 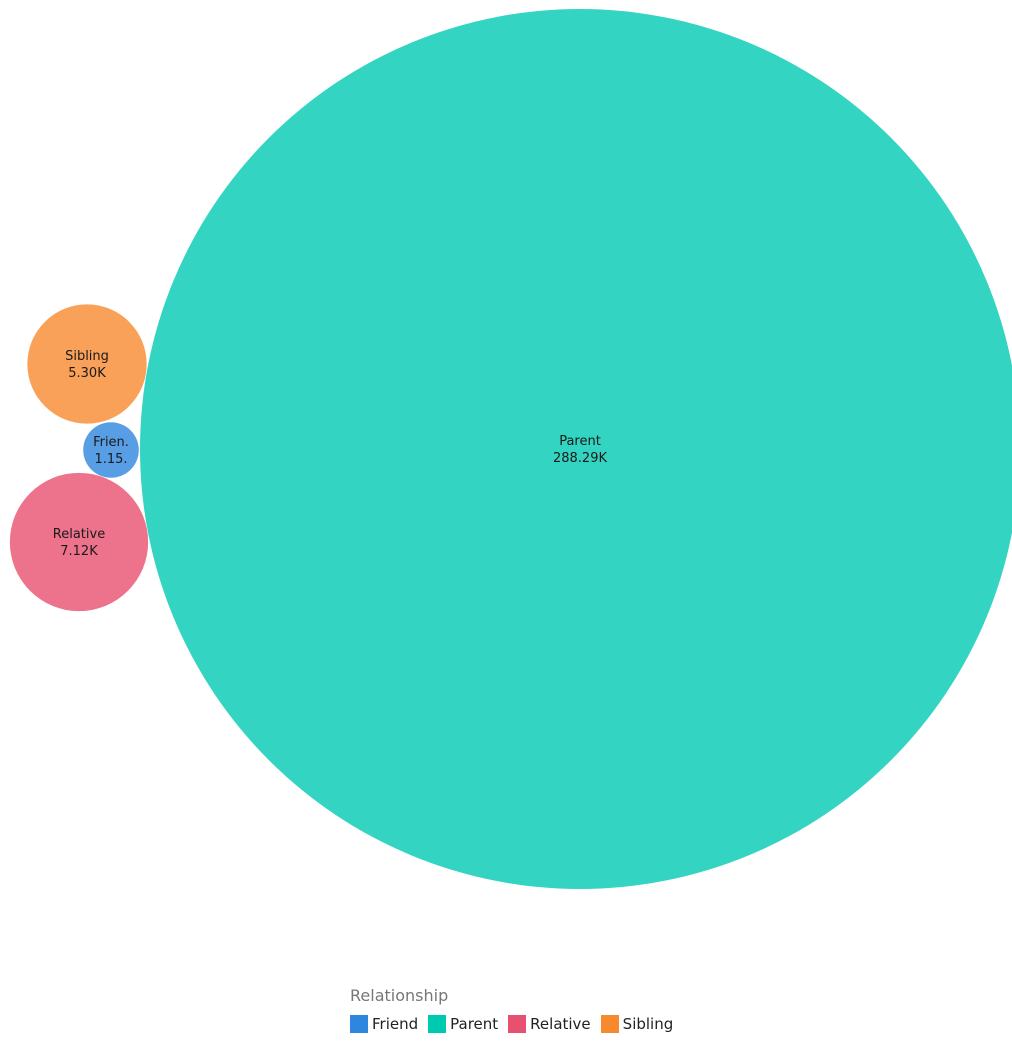 I want to click on legend-label-parent: Parent, so click(x=474, y=1024).